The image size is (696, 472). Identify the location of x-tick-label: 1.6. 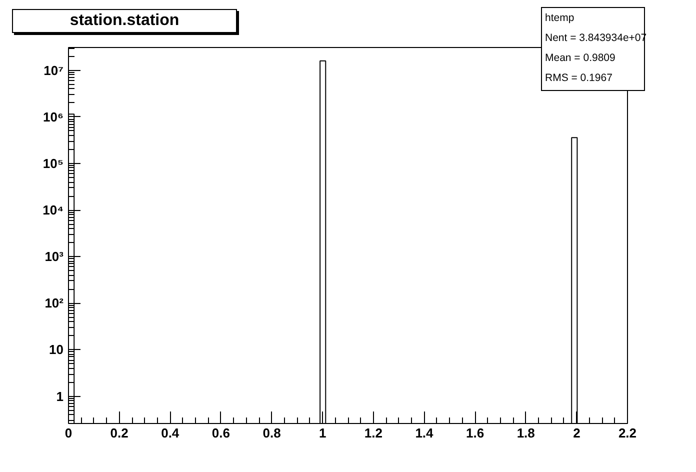
(475, 433).